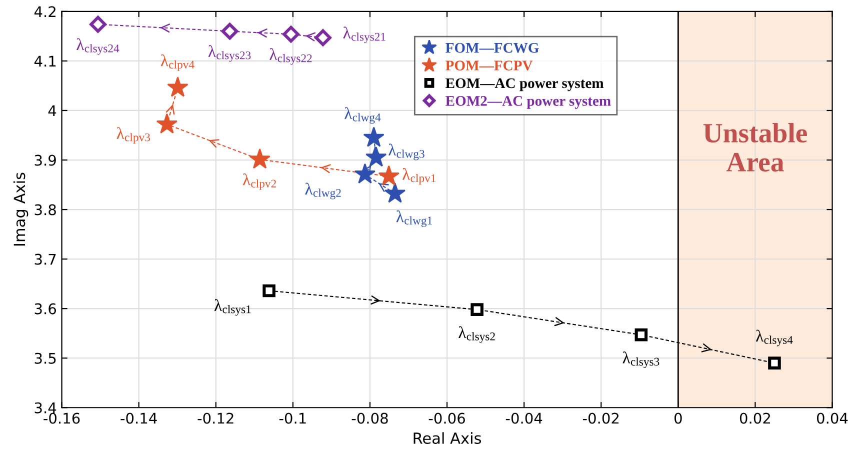 This screenshot has height=458, width=858. What do you see at coordinates (362, 115) in the screenshot?
I see `annotation: λ$_{clwg4}$` at bounding box center [362, 115].